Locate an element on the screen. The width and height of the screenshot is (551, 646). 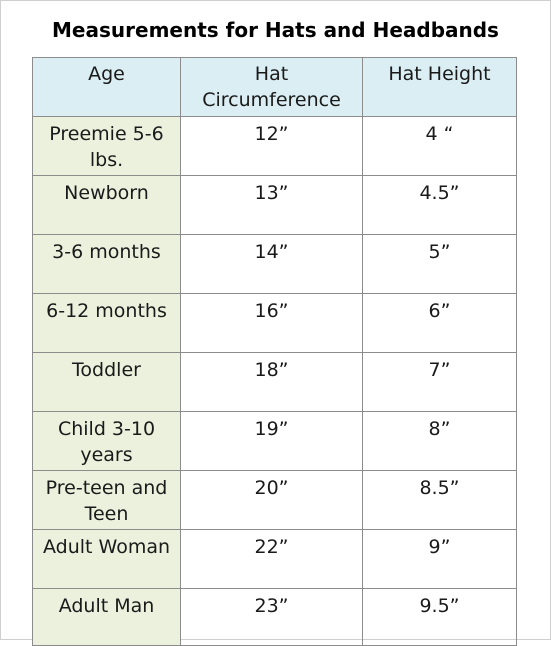
circumference-cell: 18” is located at coordinates (271, 382).